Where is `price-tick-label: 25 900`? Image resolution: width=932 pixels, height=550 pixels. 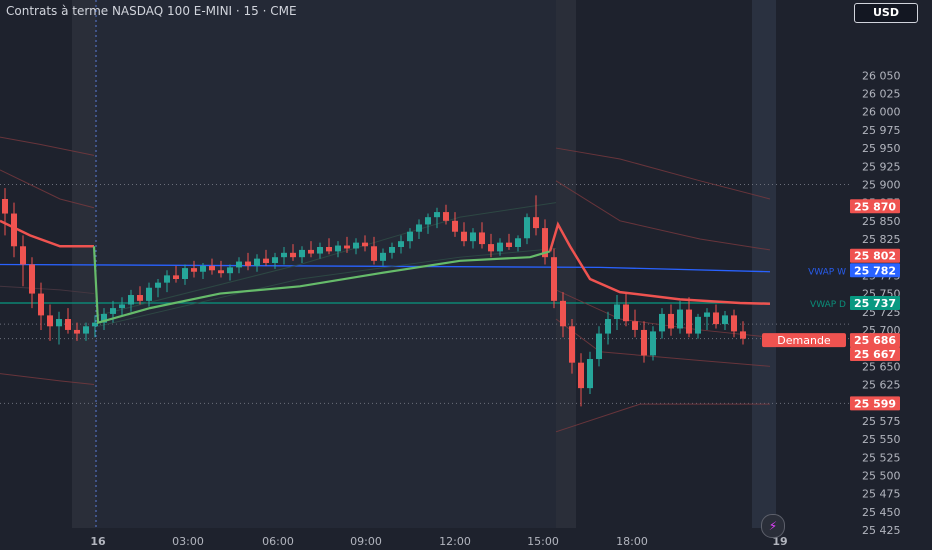
price-tick-label: 25 900 is located at coordinates (881, 184).